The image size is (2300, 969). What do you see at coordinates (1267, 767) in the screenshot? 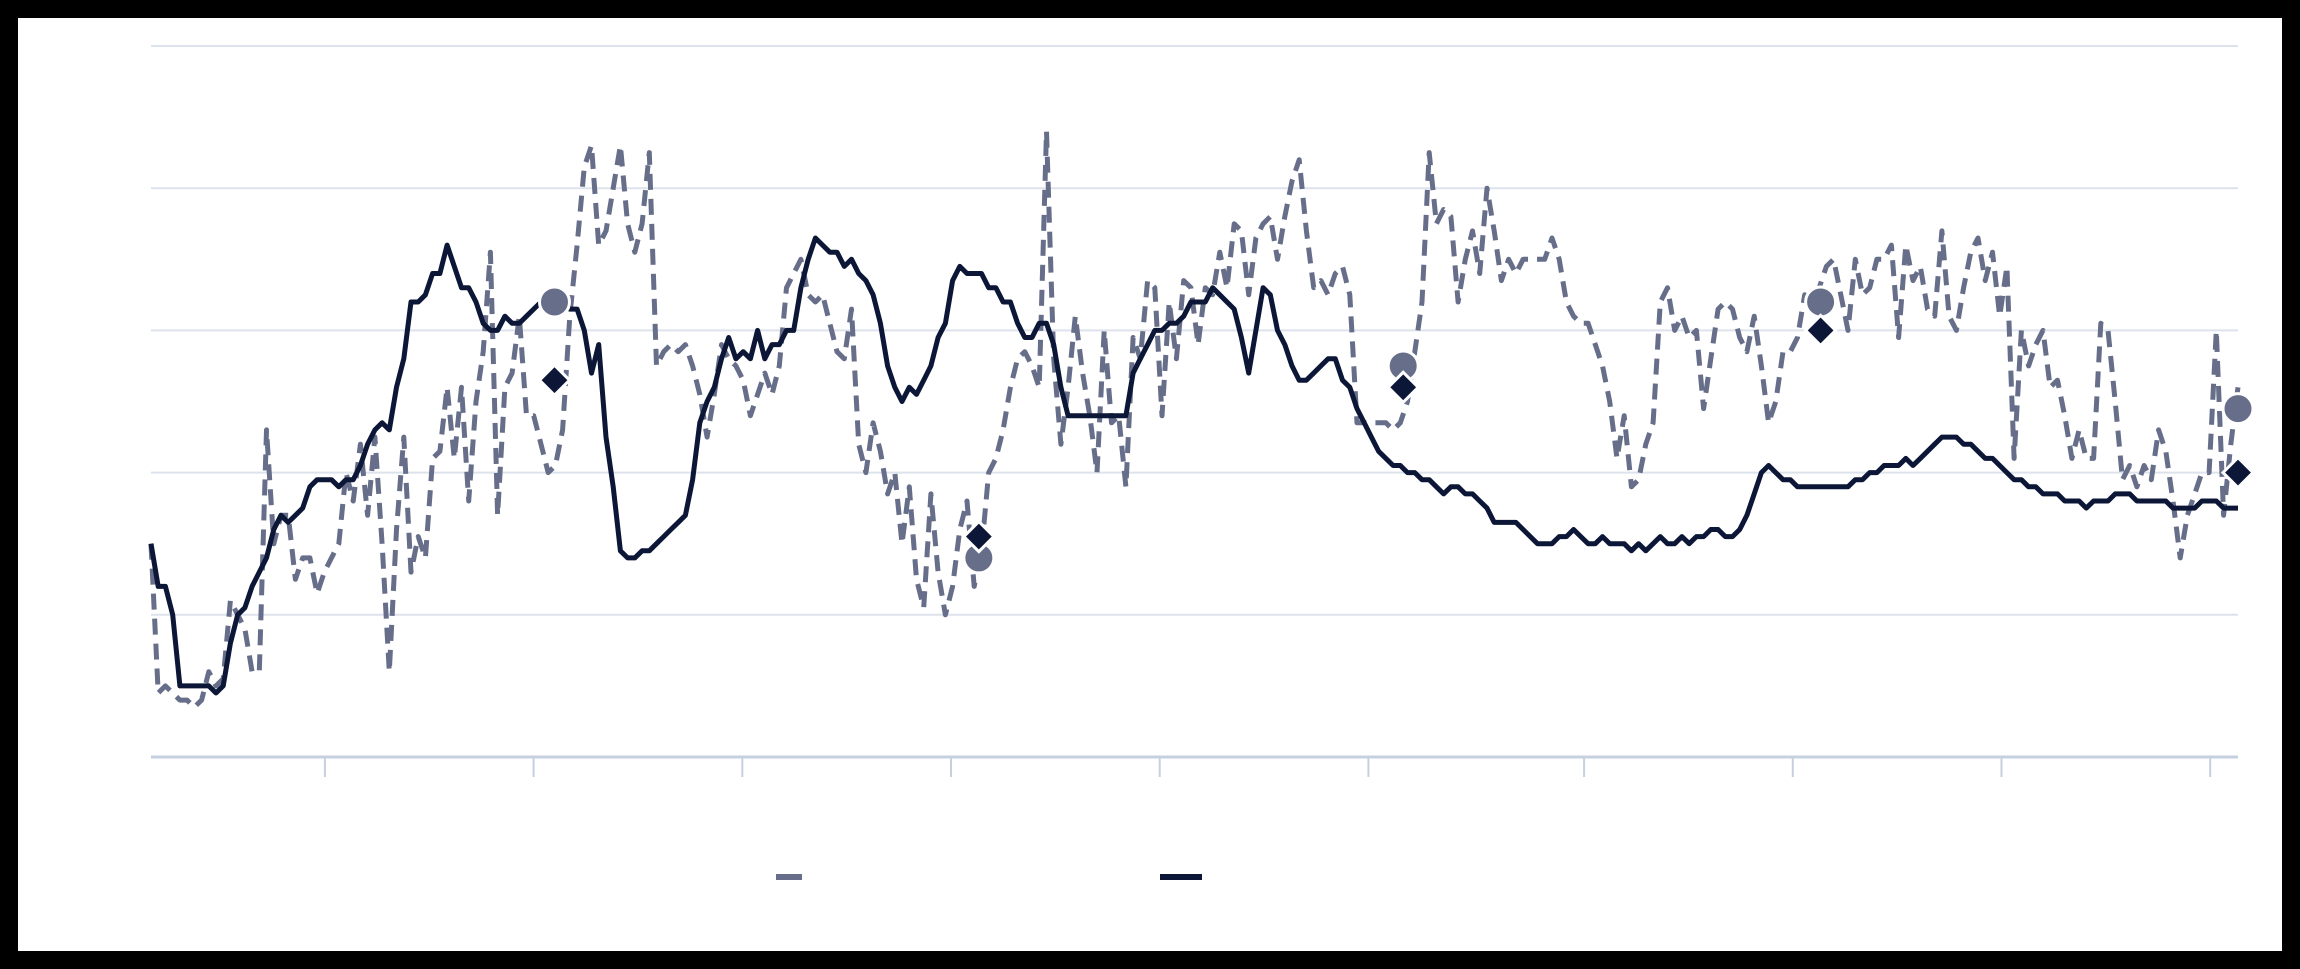
I see `x-axis` at bounding box center [1267, 767].